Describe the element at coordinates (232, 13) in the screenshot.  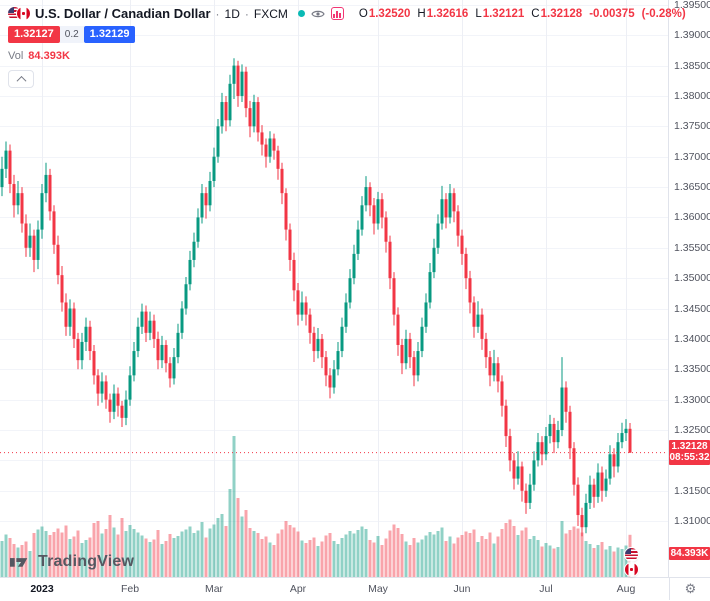
I see `timeframe-label: 1D` at that location.